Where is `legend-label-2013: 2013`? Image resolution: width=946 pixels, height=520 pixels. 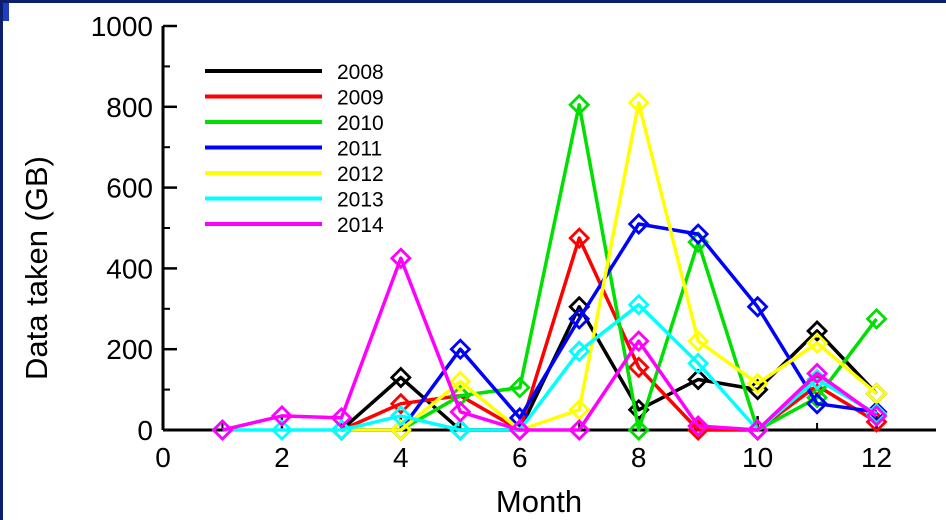
legend-label-2013: 2013 is located at coordinates (360, 200).